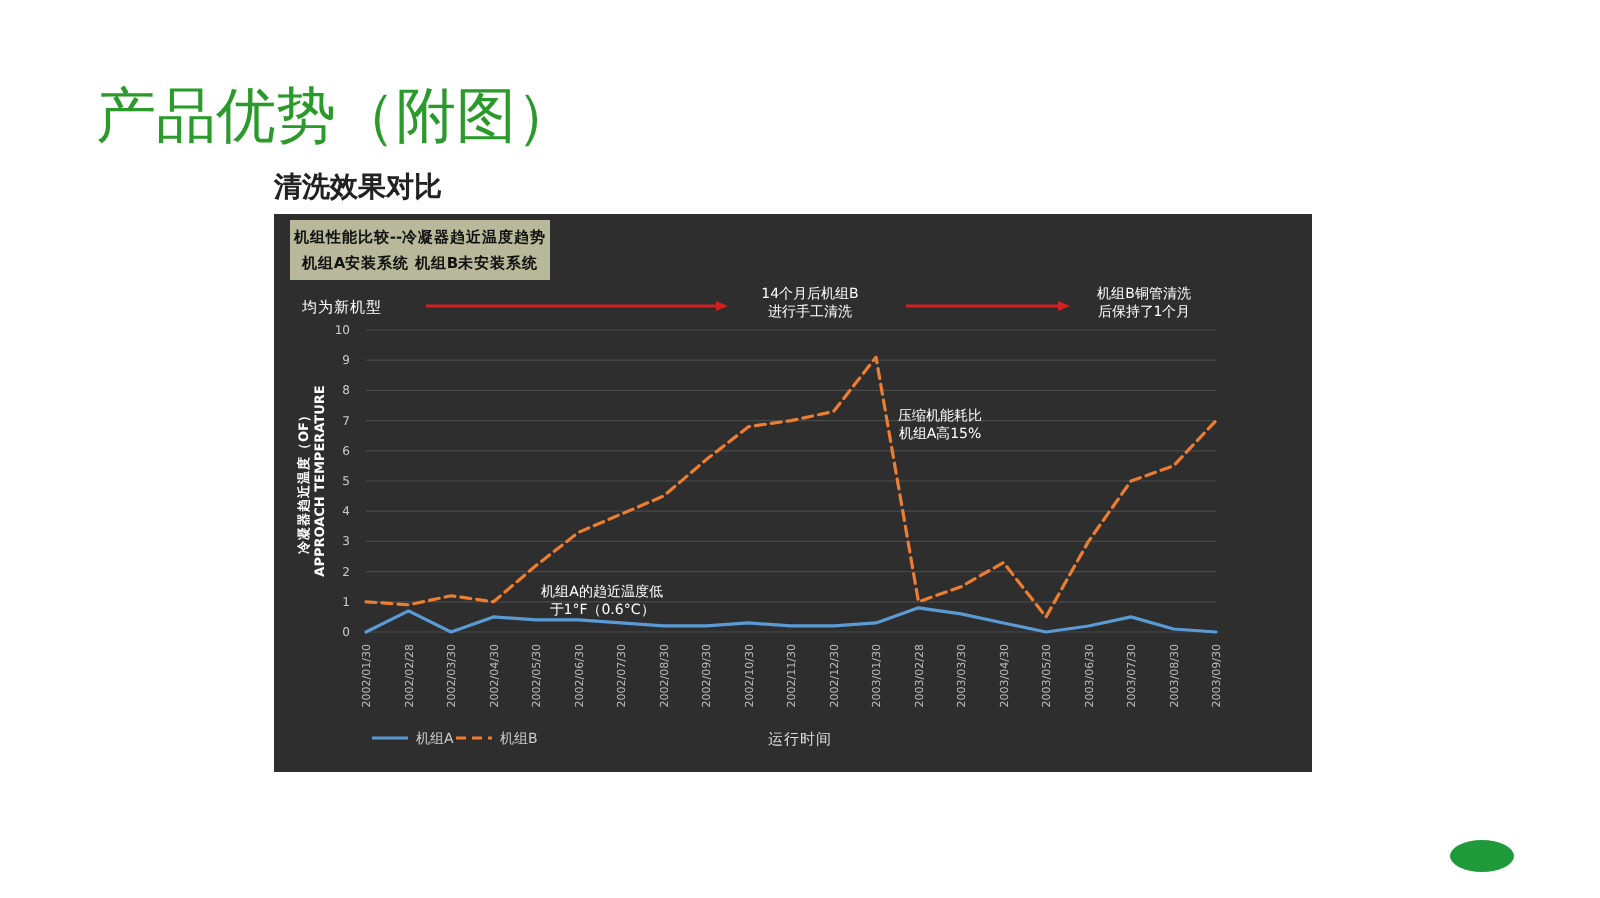 This screenshot has width=1600, height=898. I want to click on line-series, so click(791, 620).